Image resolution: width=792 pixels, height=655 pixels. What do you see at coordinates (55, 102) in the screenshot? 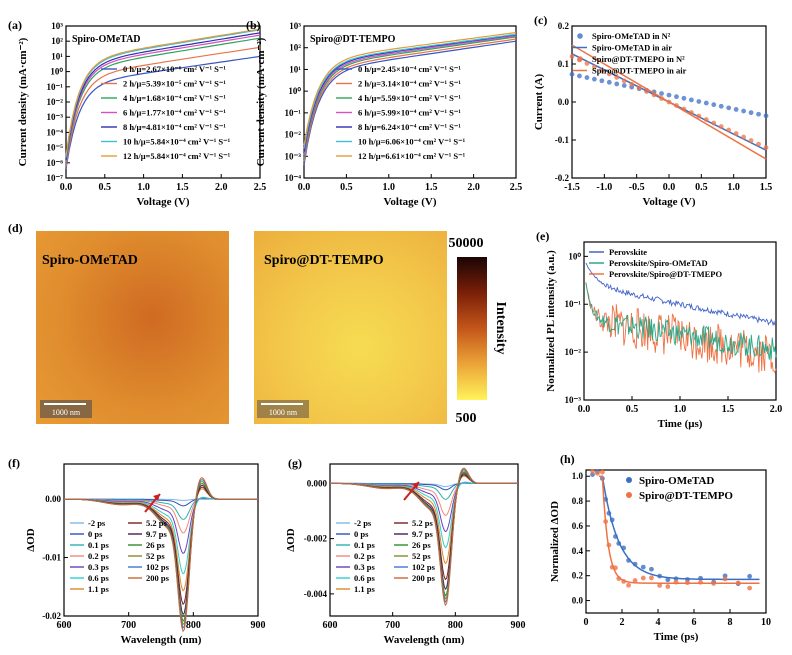
I see `y-tick-label: 10⁻²` at bounding box center [55, 102].